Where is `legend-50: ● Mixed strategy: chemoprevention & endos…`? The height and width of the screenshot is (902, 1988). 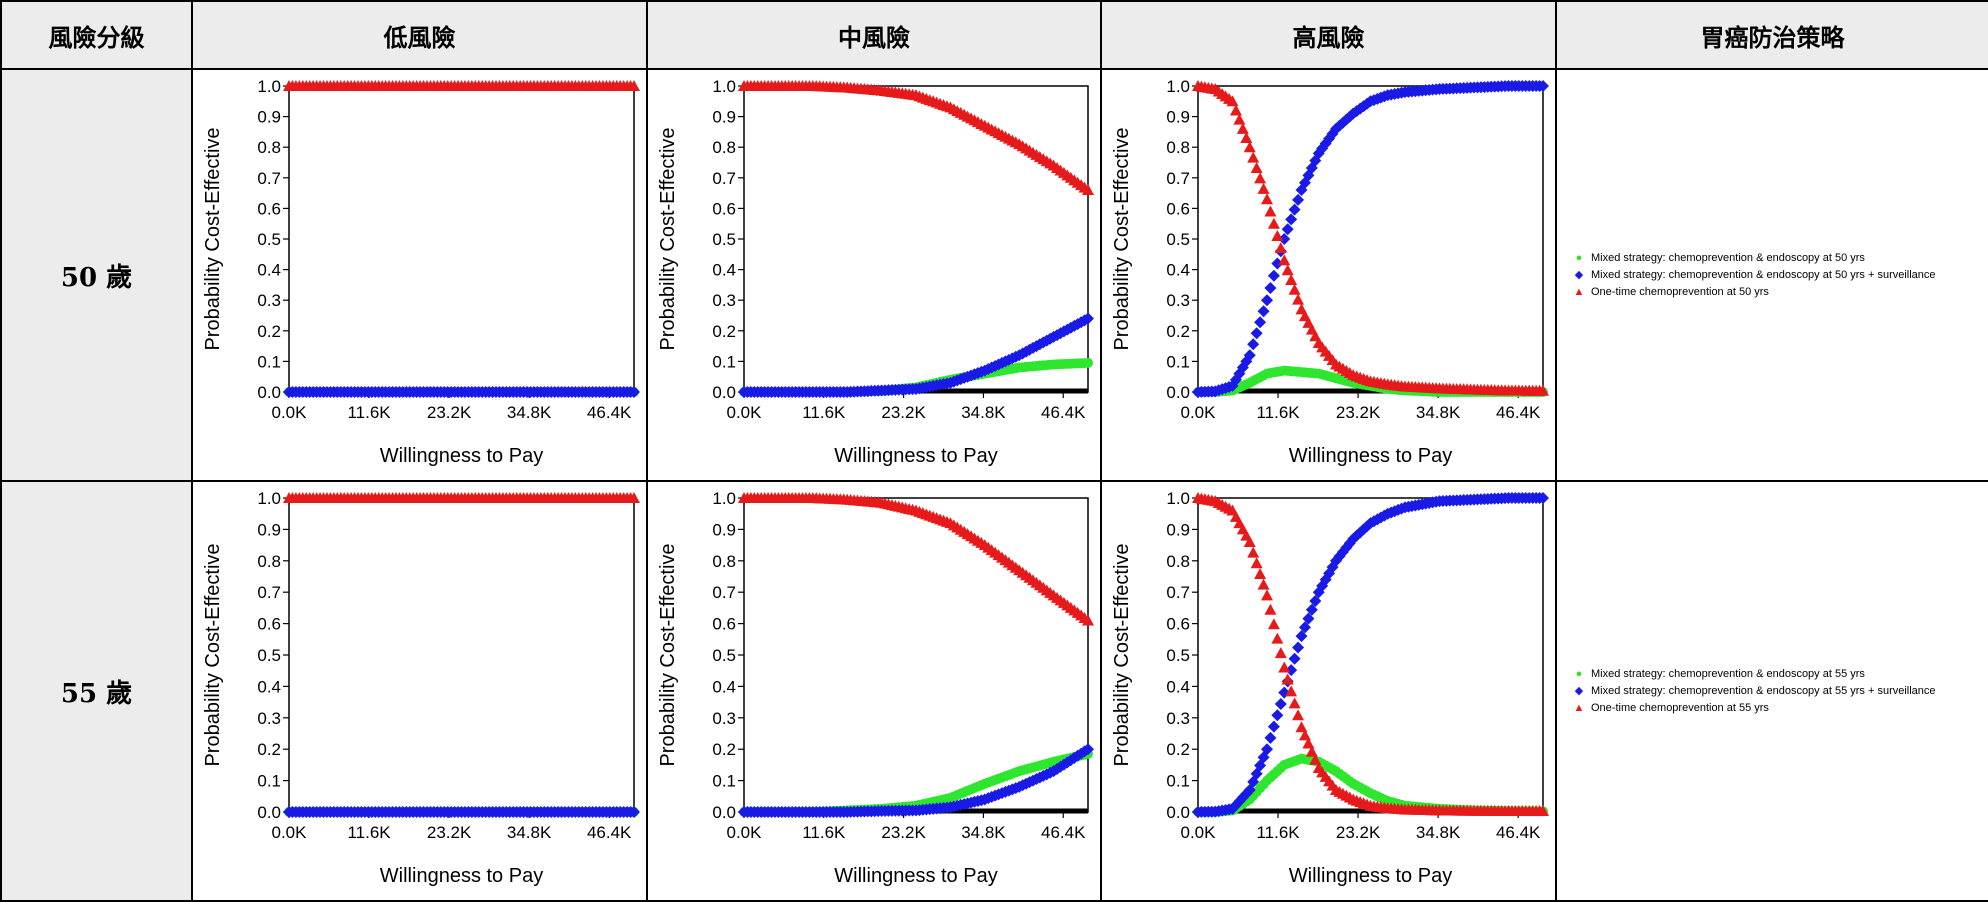 legend-50: ● Mixed strategy: chemoprevention & endos… is located at coordinates (1780, 275).